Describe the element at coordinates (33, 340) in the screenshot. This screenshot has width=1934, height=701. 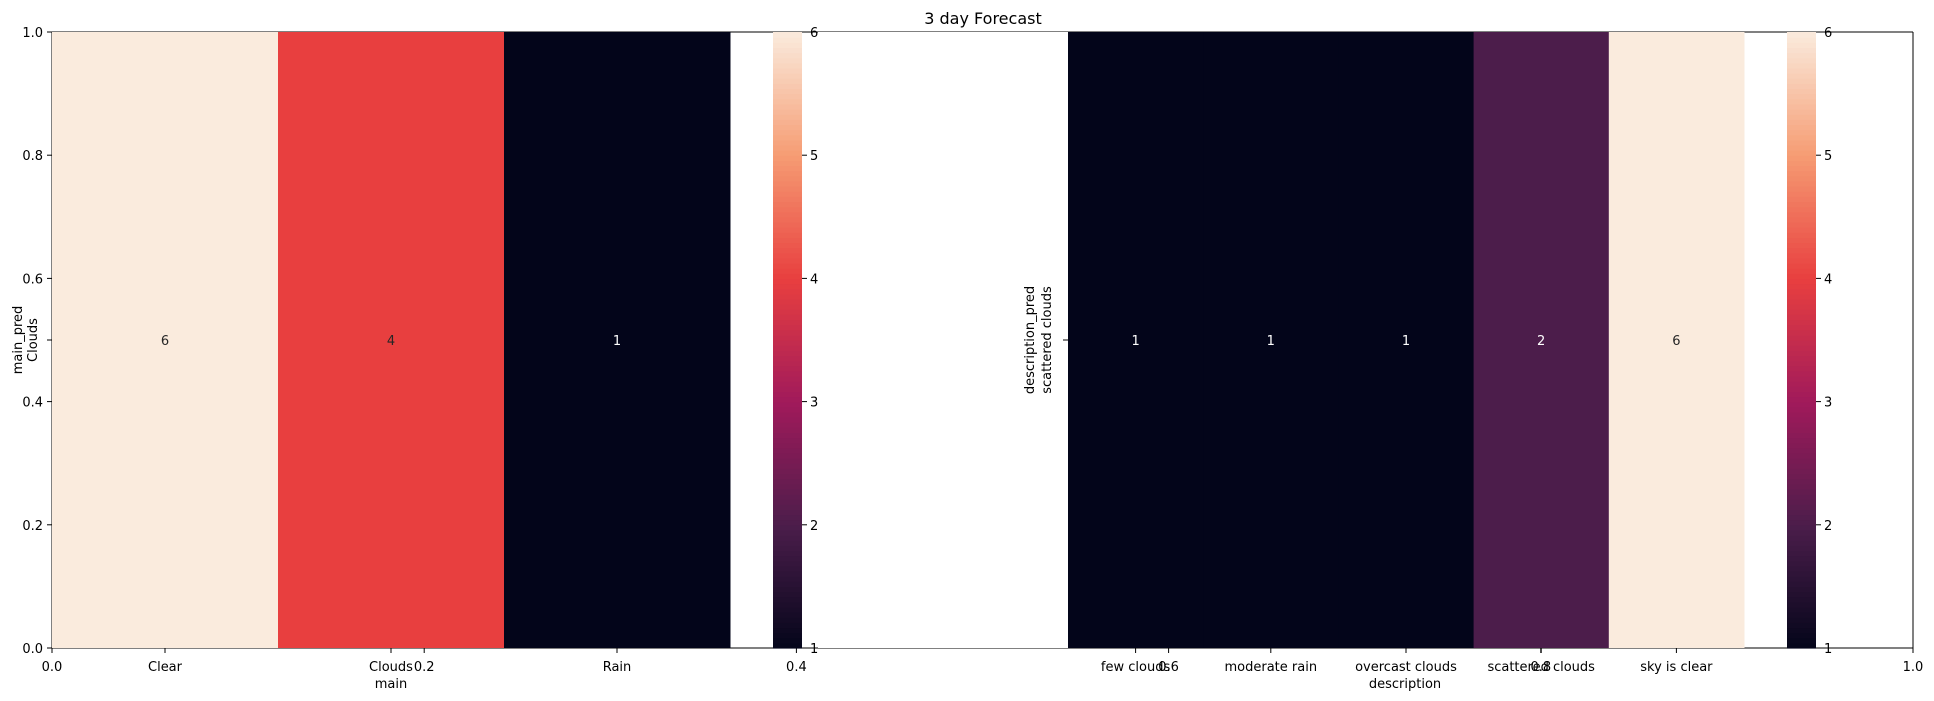
I see `heatmap-y-tick-label: Clouds` at that location.